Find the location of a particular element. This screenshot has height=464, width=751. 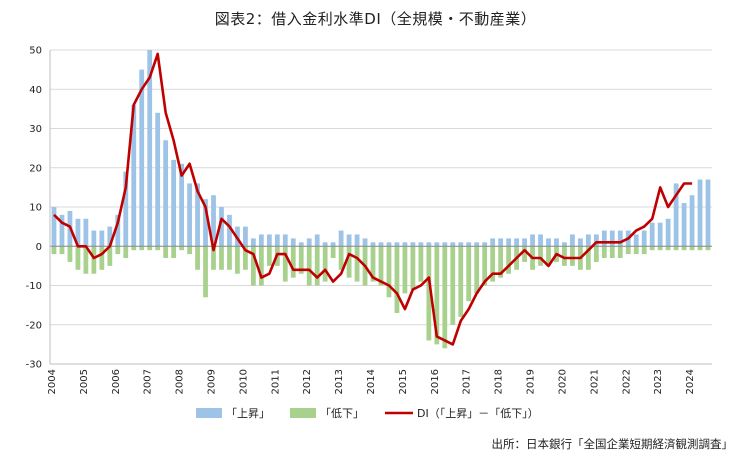

x-tick-label: 2013 is located at coordinates (339, 381).